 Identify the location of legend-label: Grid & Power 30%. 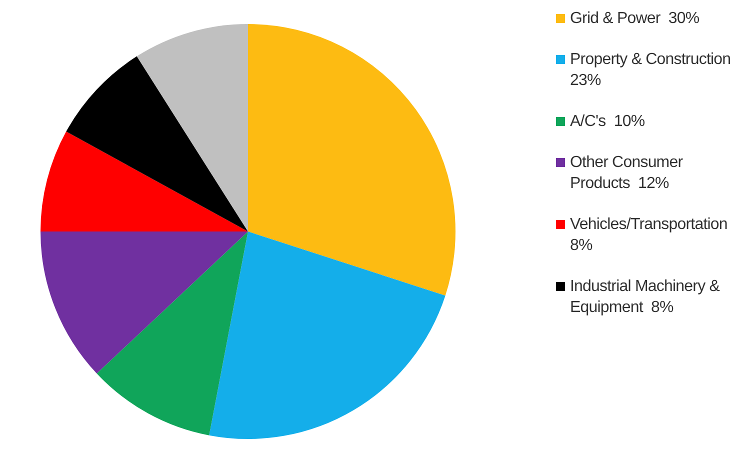
(635, 19).